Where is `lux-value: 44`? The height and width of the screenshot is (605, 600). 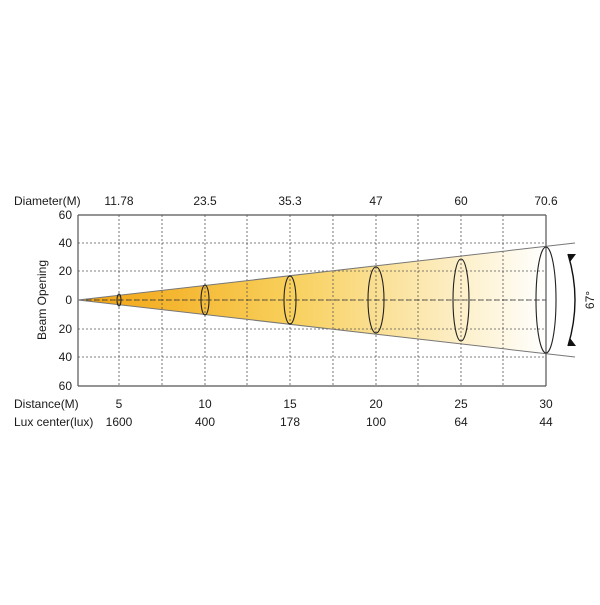
lux-value: 44 is located at coordinates (546, 422).